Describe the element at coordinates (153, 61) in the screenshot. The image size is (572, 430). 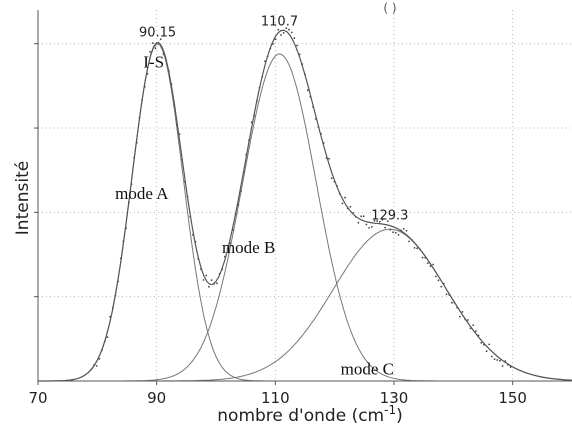
I see `annotation-i-s: I-S` at that location.